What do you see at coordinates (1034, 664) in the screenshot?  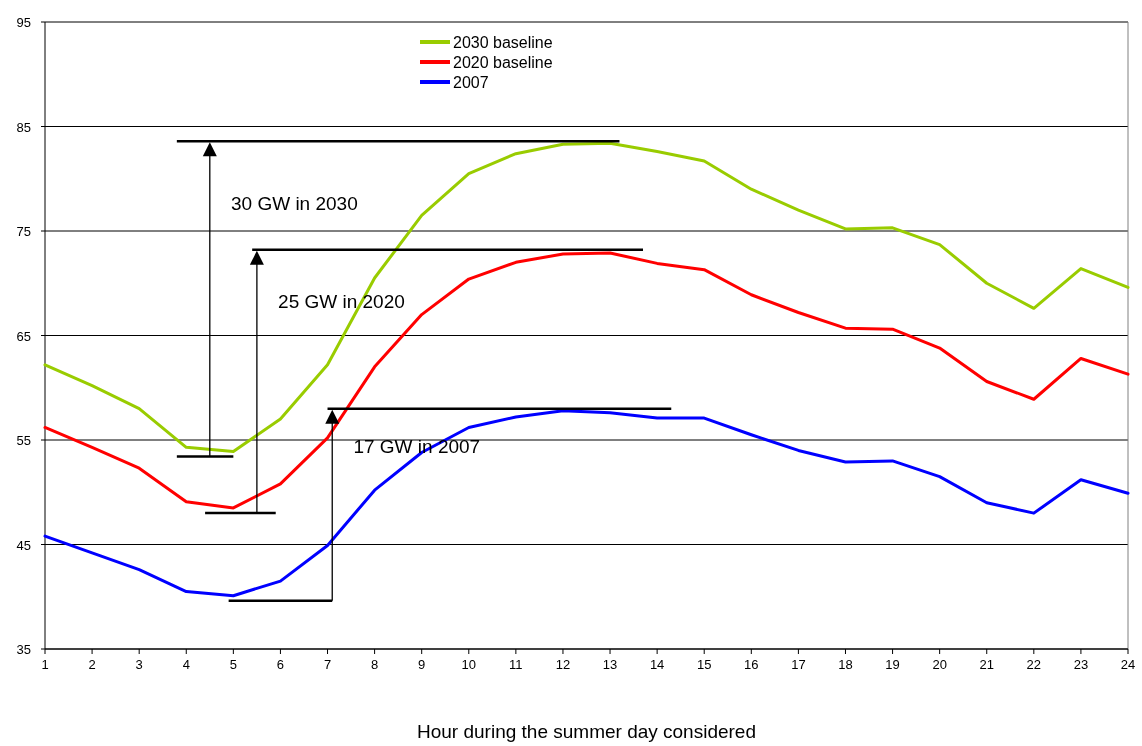 I see `x-tick-label: 22` at bounding box center [1034, 664].